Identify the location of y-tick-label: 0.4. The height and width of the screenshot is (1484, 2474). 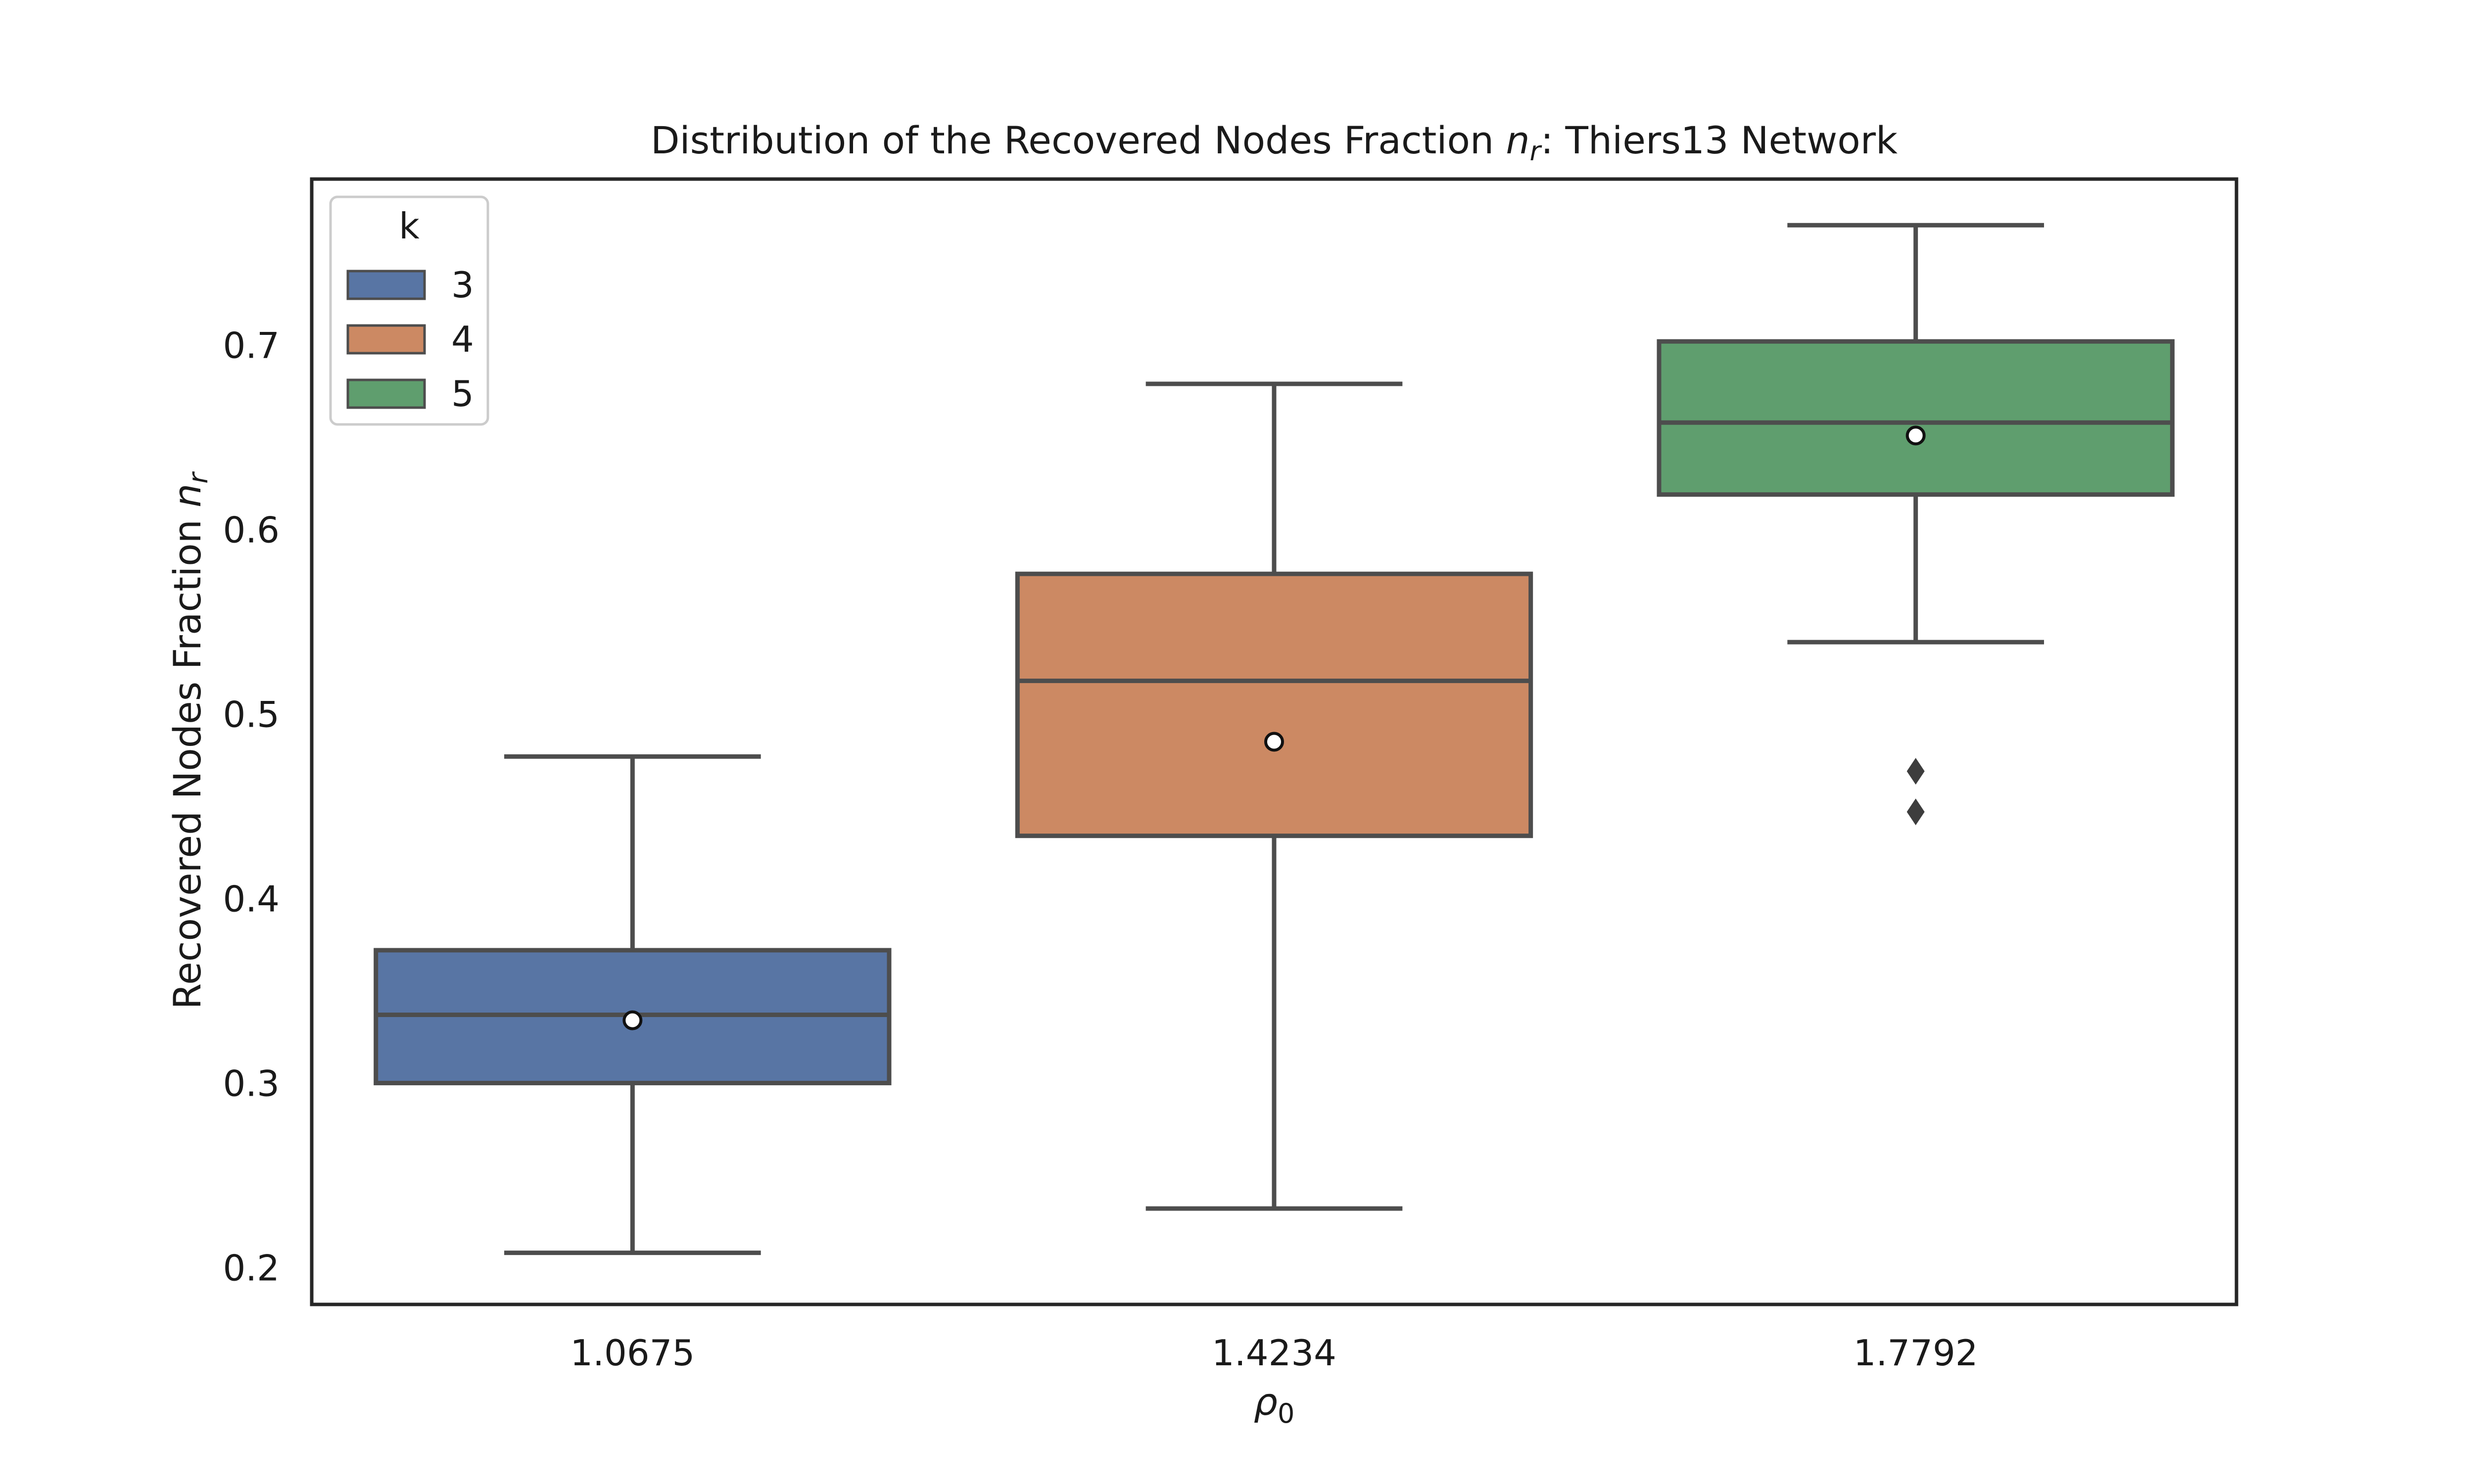
(252, 899).